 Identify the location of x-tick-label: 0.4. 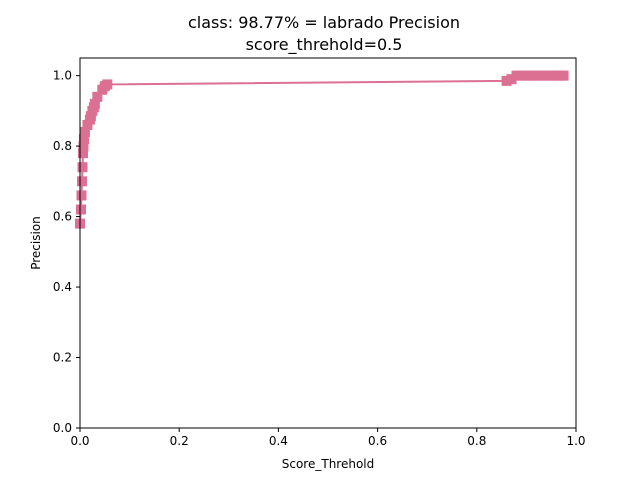
(278, 441).